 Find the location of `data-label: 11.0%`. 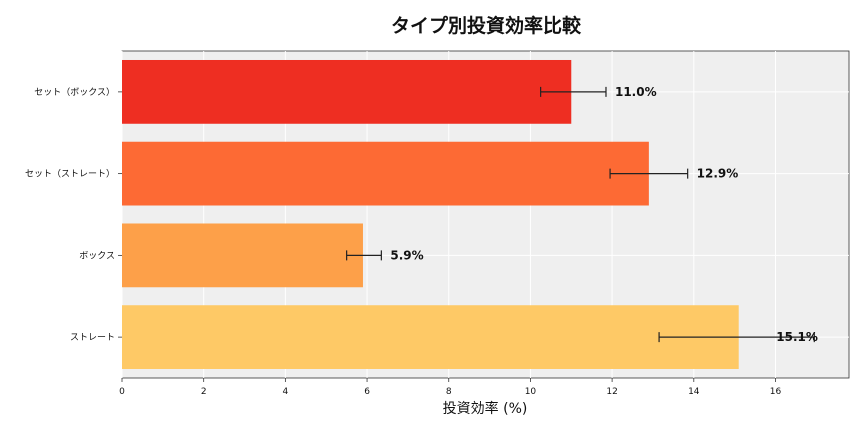

data-label: 11.0% is located at coordinates (636, 92).